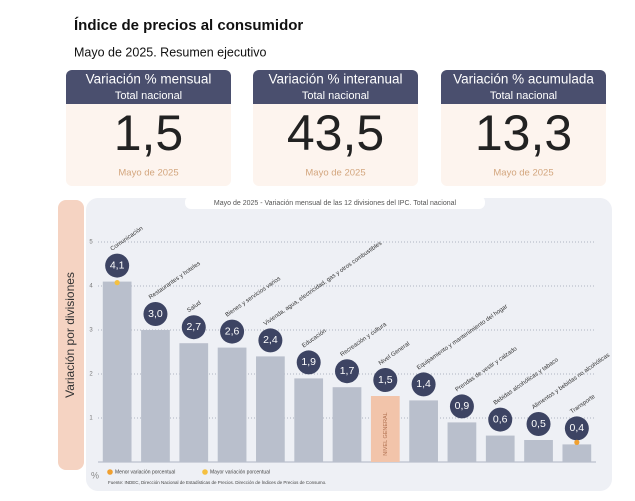 This screenshot has height=501, width=635. What do you see at coordinates (335, 133) in the screenshot?
I see `card-value: 43,5` at bounding box center [335, 133].